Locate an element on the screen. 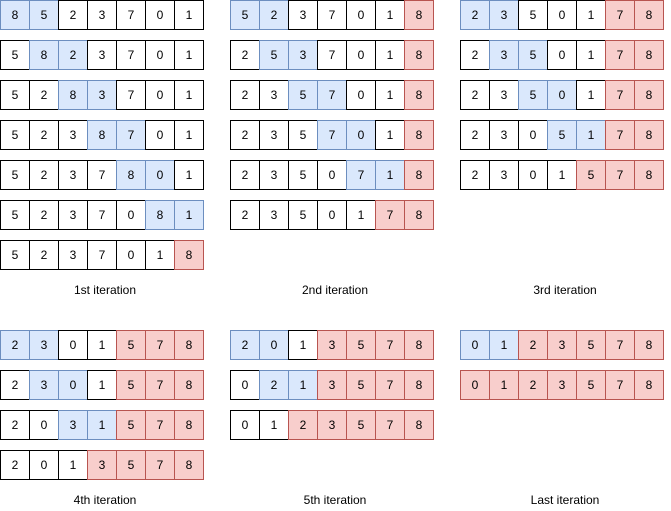 Image resolution: width=671 pixels, height=511 pixels. sorted-cell: 0 is located at coordinates (475, 385).